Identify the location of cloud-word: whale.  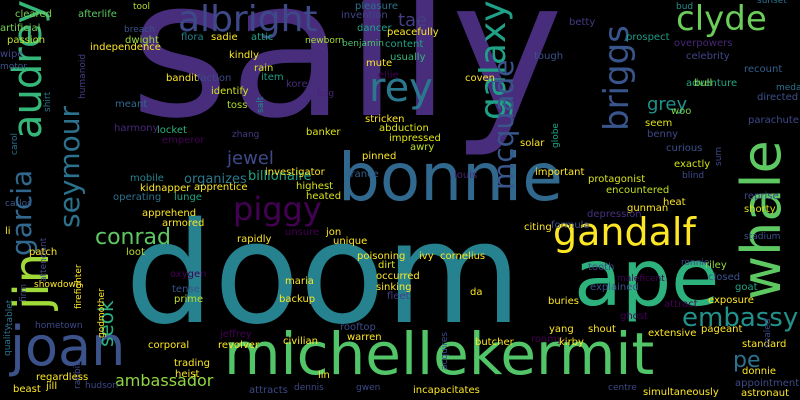
(761, 220).